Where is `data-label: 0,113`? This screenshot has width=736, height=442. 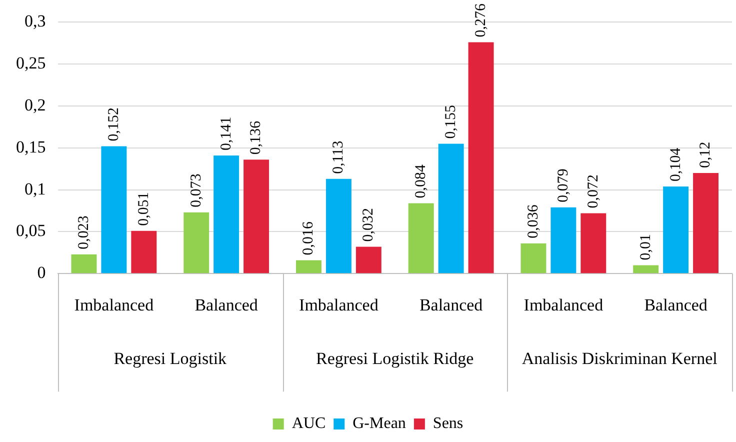
data-label: 0,113 is located at coordinates (338, 157).